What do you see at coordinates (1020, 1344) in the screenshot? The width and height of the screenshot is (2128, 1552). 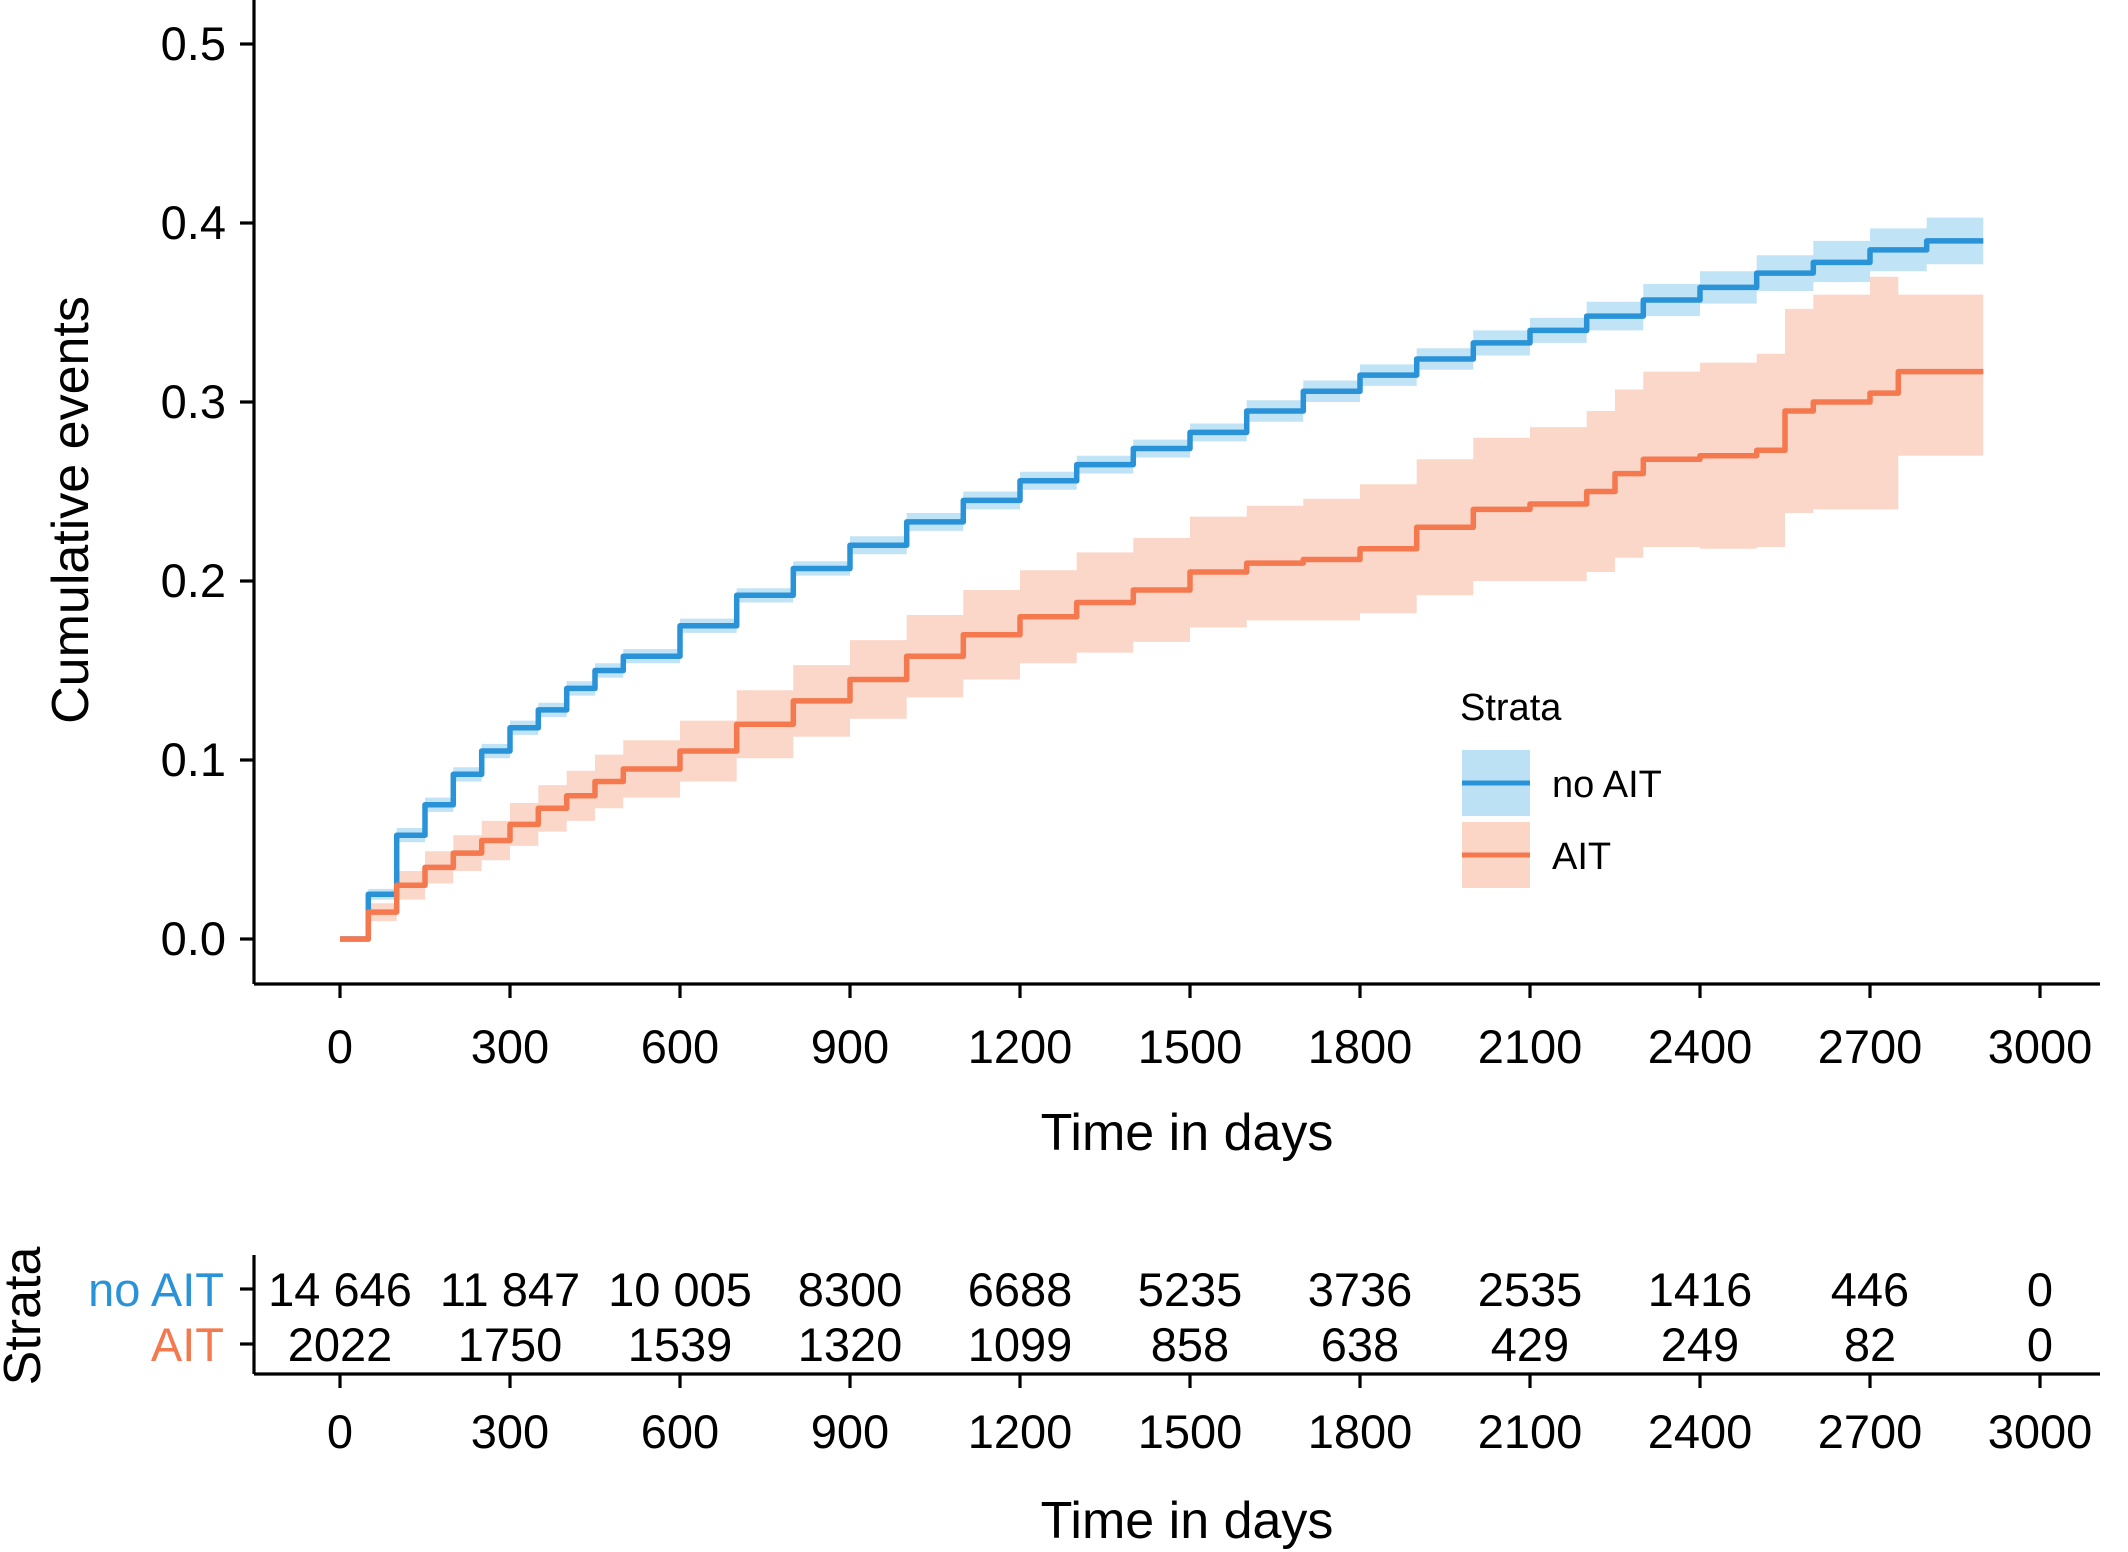 I see `risk-value-ait: 1099` at bounding box center [1020, 1344].